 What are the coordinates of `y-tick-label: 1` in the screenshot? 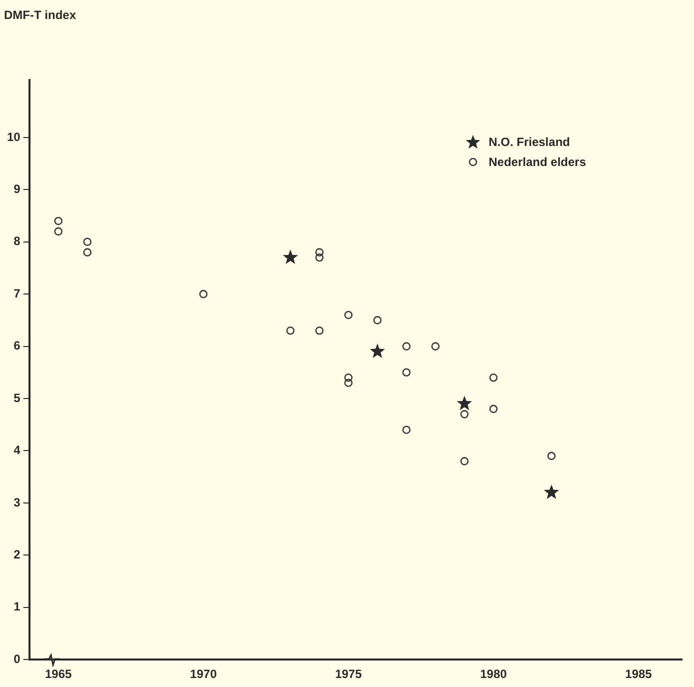 It's located at (17, 607).